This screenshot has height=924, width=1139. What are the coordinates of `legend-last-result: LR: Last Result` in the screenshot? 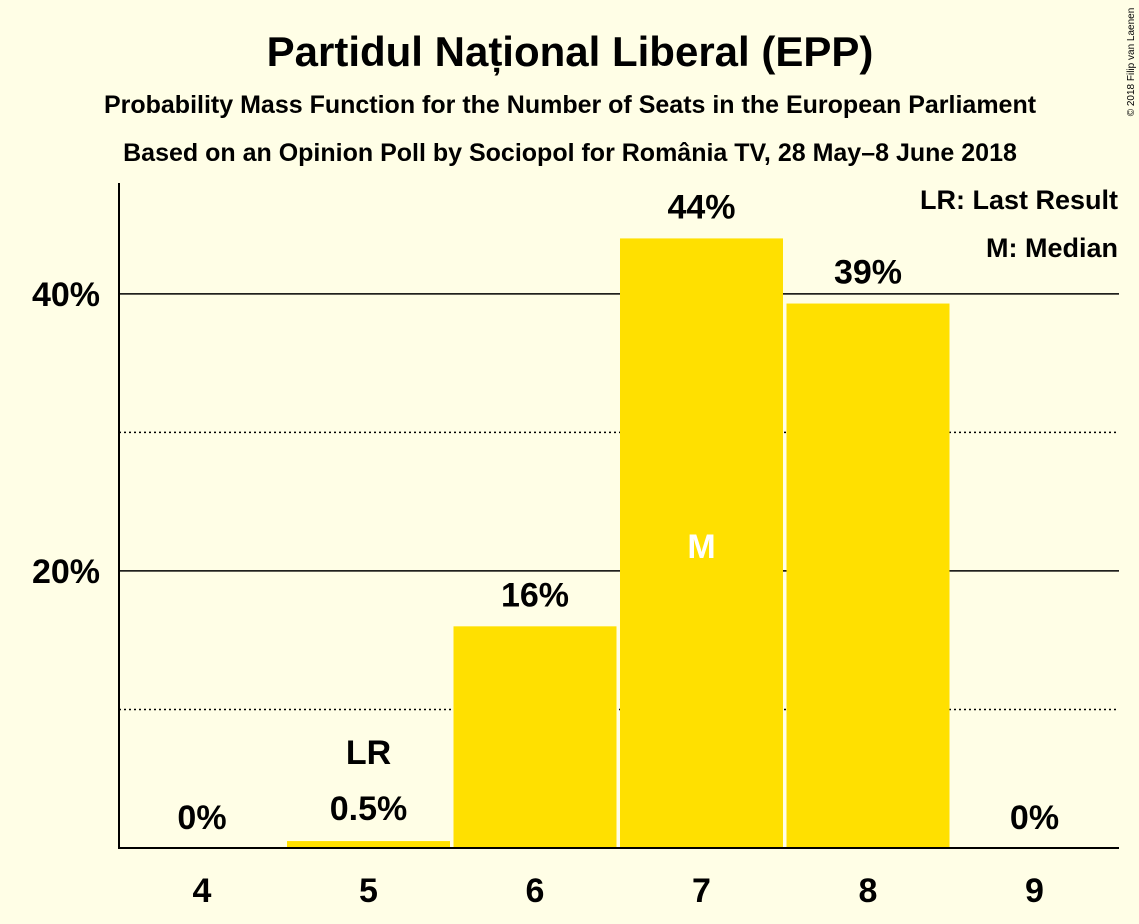 It's located at (1019, 200).